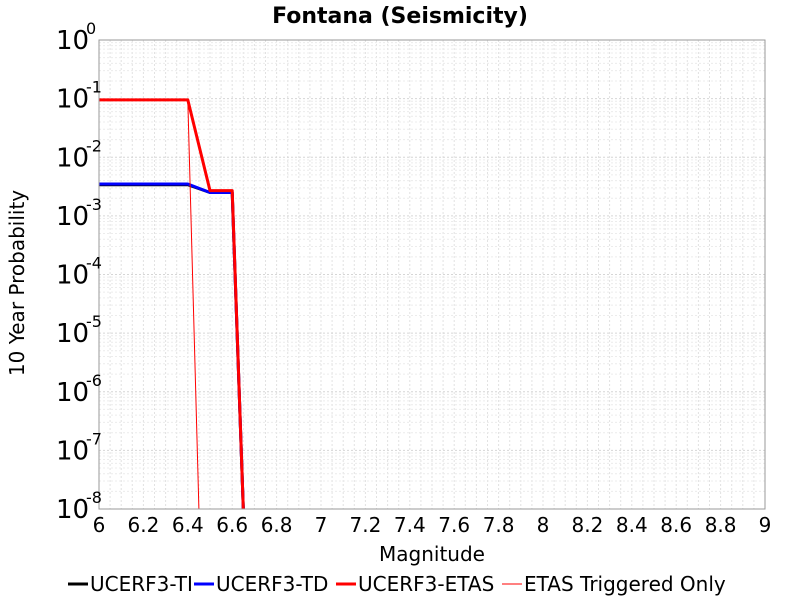  What do you see at coordinates (321, 525) in the screenshot?
I see `x-tick-label: 7` at bounding box center [321, 525].